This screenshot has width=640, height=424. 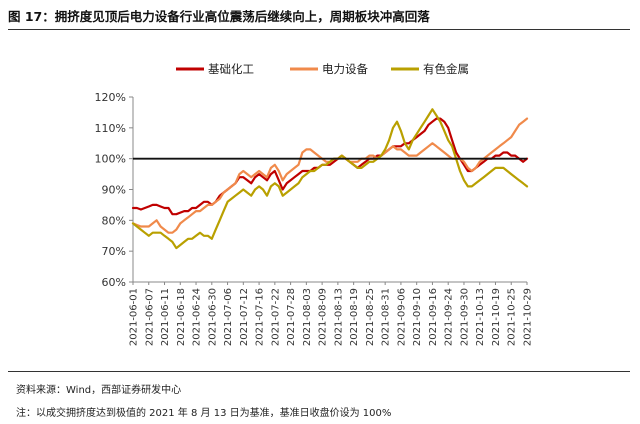 What do you see at coordinates (496, 317) in the screenshot?
I see `x-tick-label: 2021-10-19` at bounding box center [496, 317].